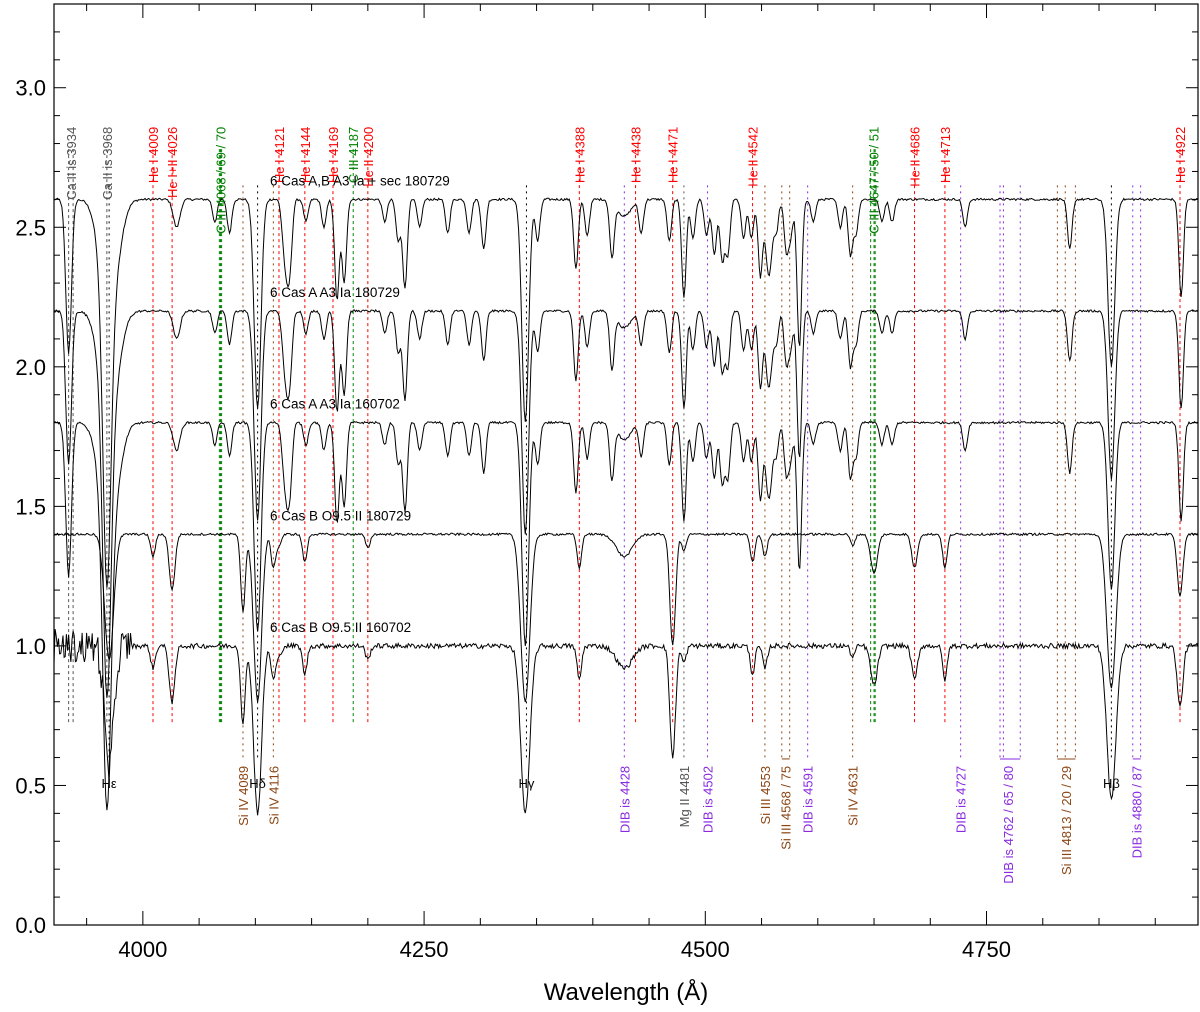 This screenshot has height=1012, width=1200. I want to click on x-tick-label: 4750, so click(986, 949).